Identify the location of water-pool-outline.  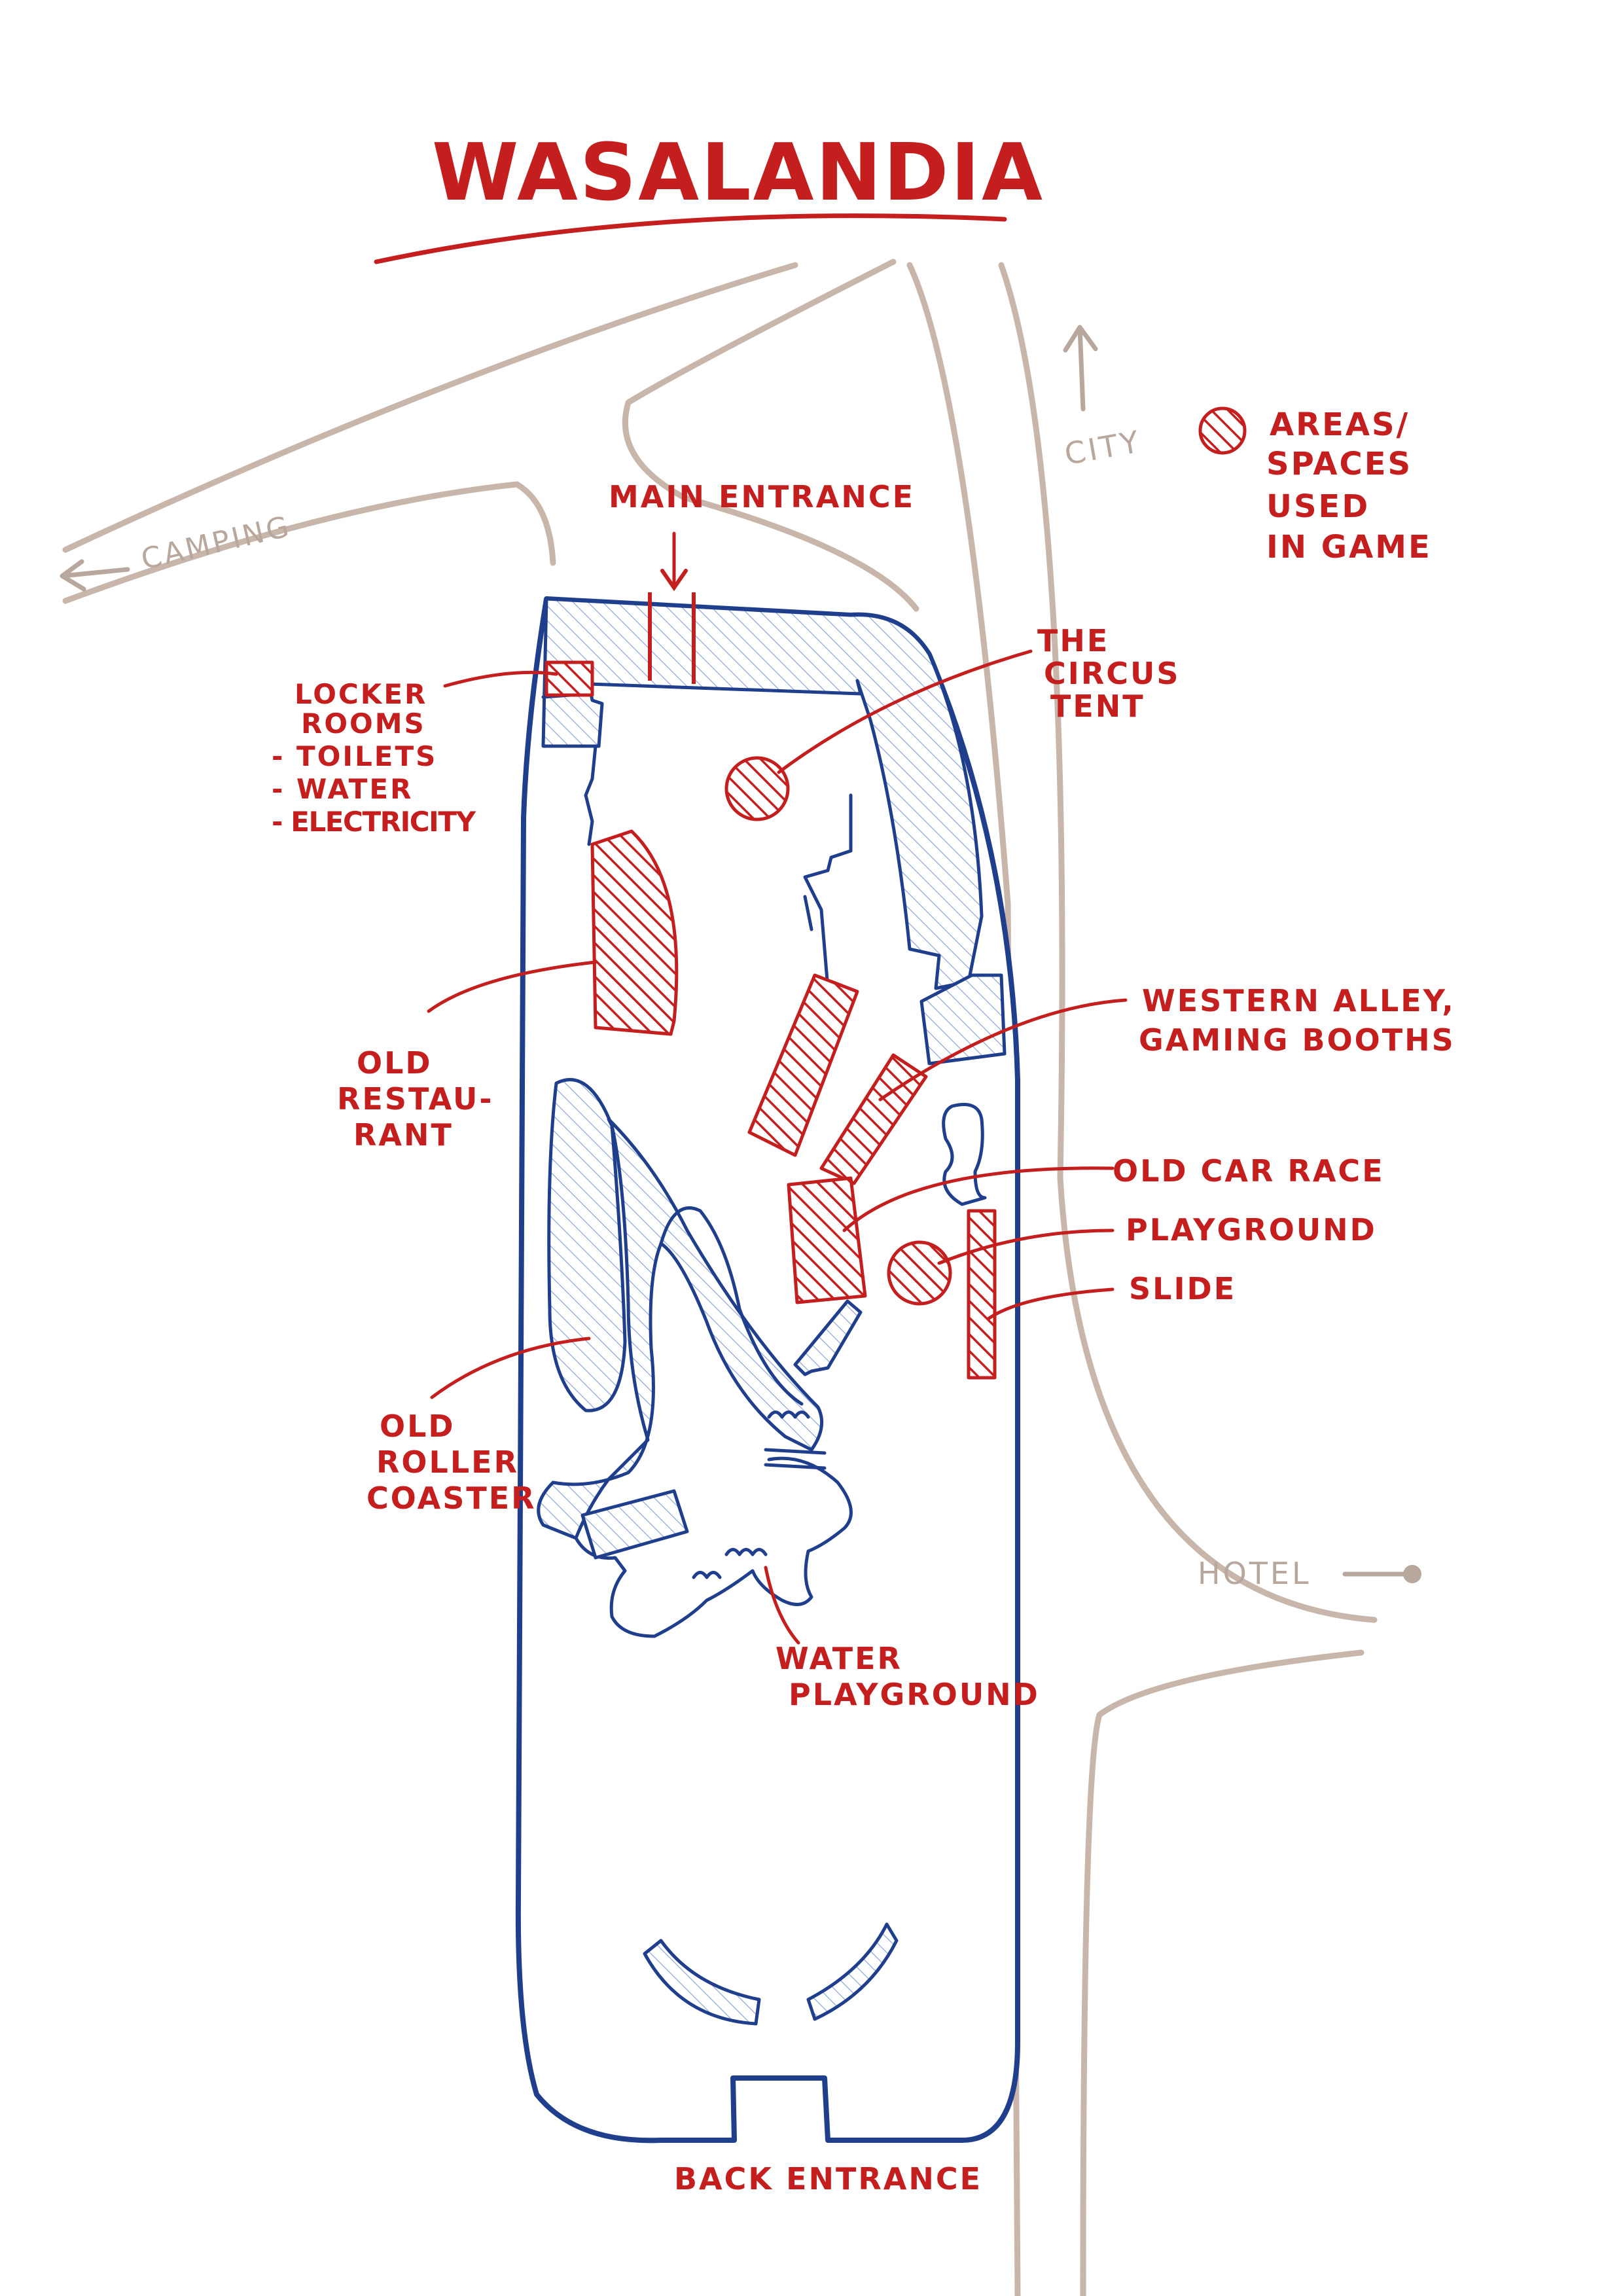
(713, 1547).